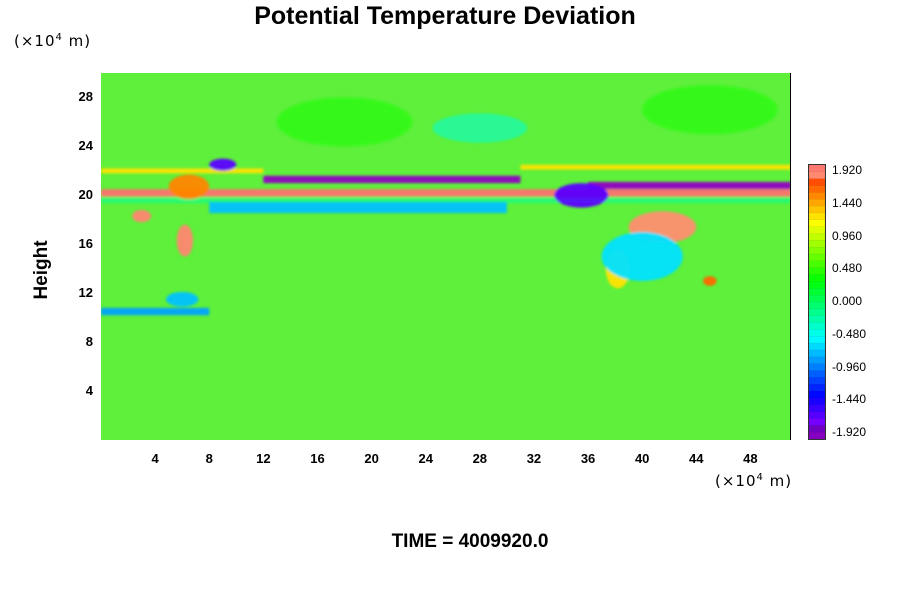 This screenshot has height=600, width=900. Describe the element at coordinates (470, 541) in the screenshot. I see `time-label: TIME = 4009920.0` at that location.